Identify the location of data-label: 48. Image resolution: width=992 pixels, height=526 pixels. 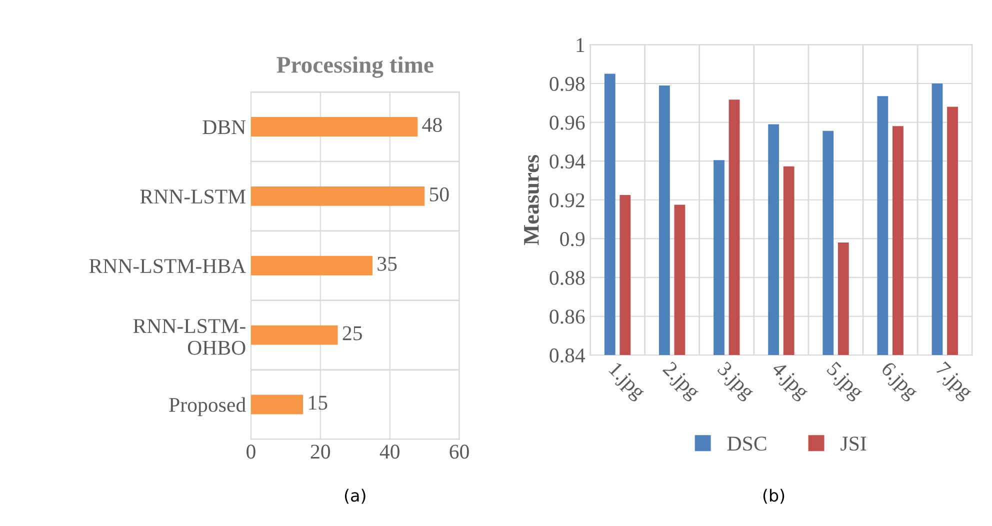
(432, 125).